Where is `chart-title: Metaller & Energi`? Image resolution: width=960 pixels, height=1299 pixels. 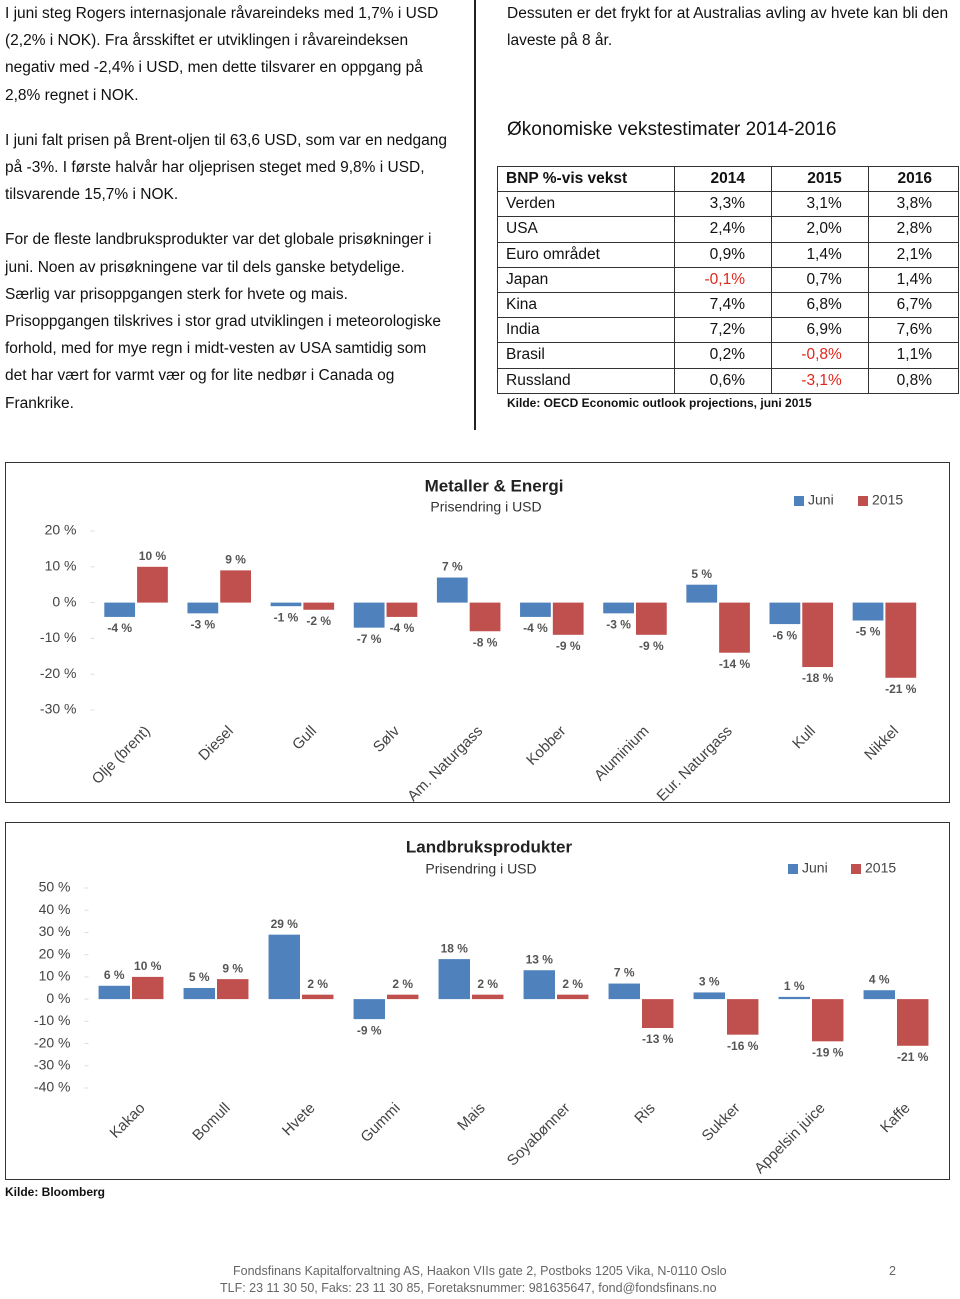
chart-title: Metaller & Energi is located at coordinates (494, 485).